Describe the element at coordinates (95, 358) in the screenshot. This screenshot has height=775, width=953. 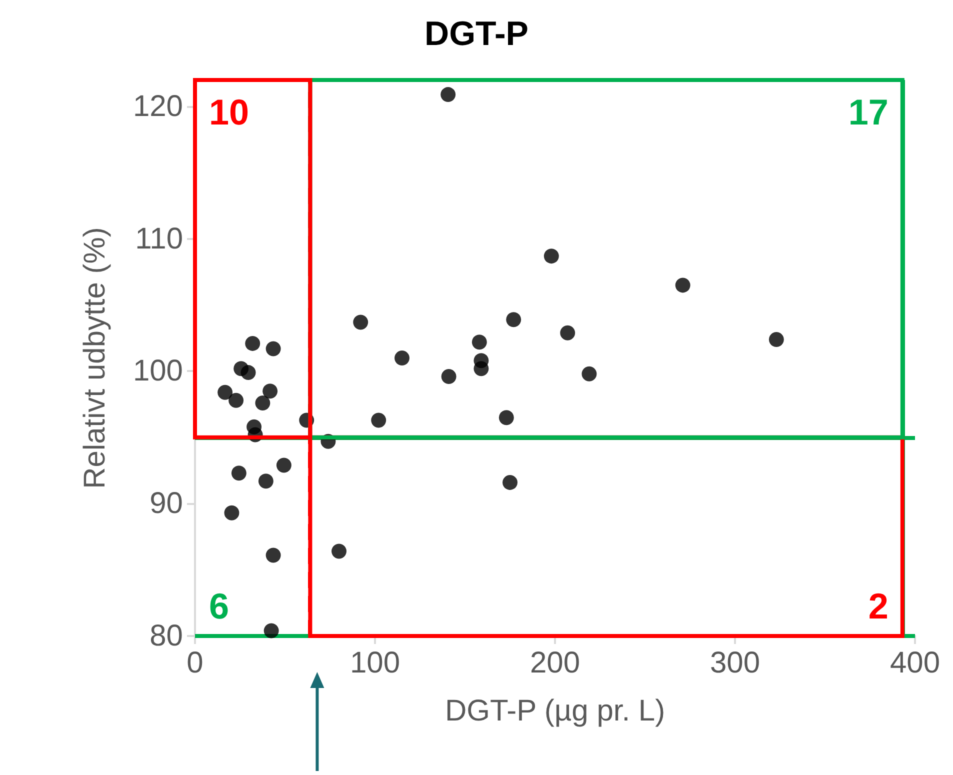
I see `y-axis-title: Relativt udbytte (%)` at that location.